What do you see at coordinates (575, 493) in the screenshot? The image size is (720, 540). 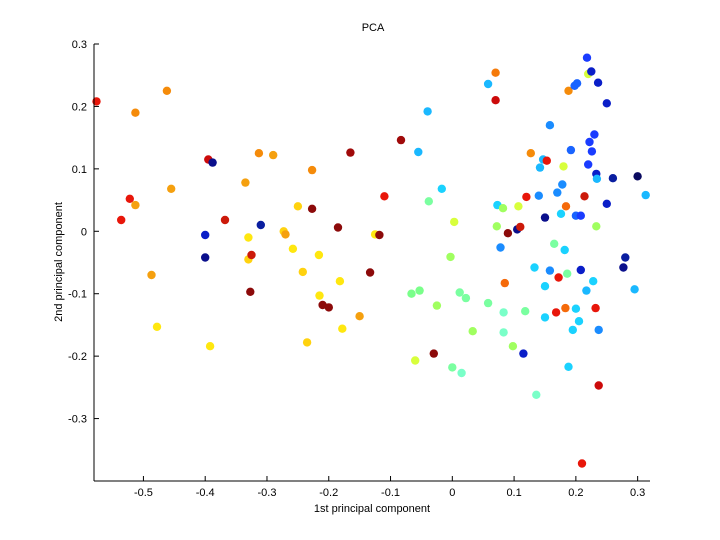 I see `x-tick-label-7: 0.2` at bounding box center [575, 493].